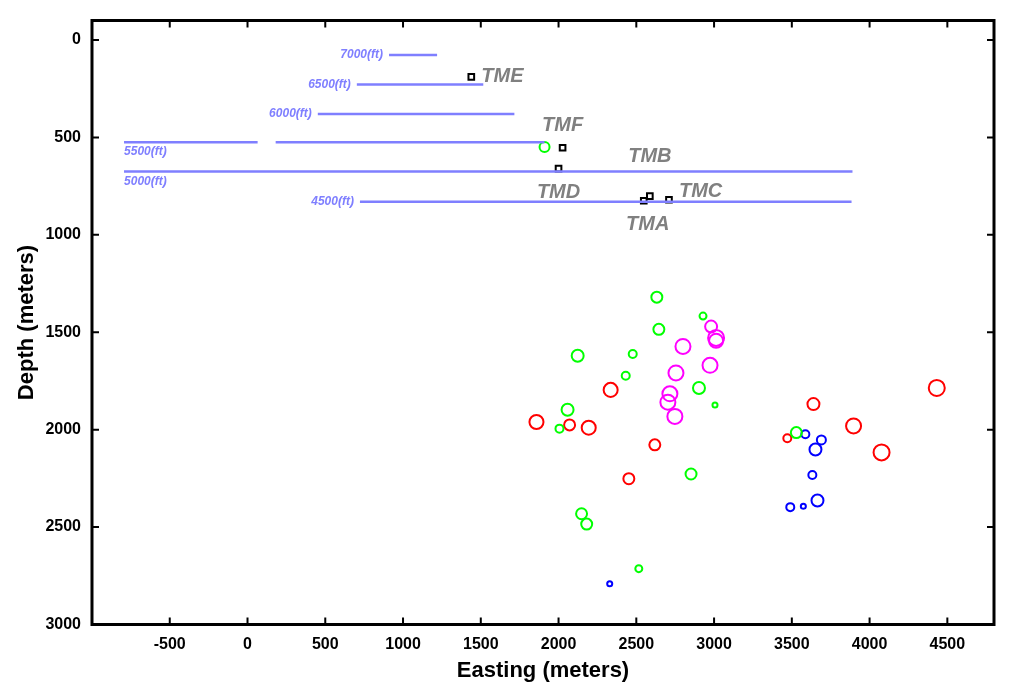 The width and height of the screenshot is (1016, 696). I want to click on x-tick-label: 2000, so click(558, 644).